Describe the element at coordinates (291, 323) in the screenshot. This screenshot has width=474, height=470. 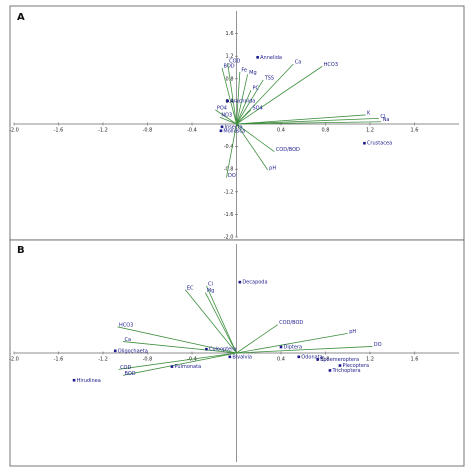
I see `vector-label: COD/BOD` at that location.